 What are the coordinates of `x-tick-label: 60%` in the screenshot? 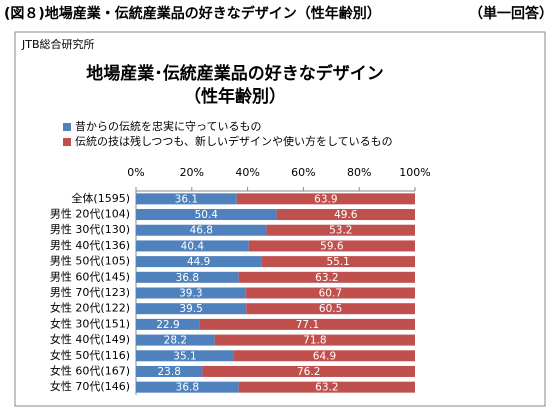 It's located at (303, 172).